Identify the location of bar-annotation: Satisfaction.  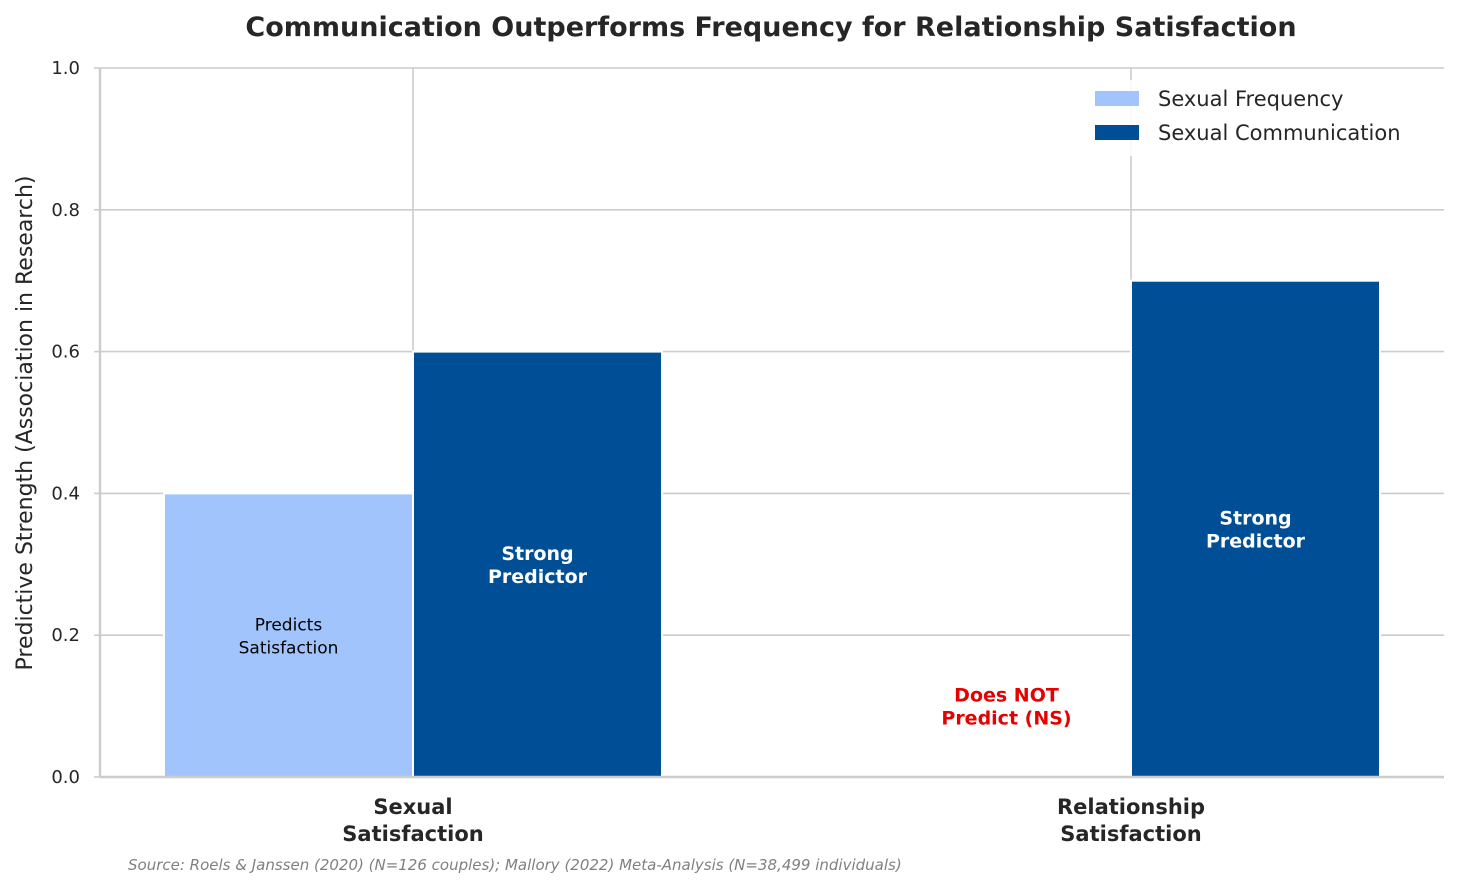
(289, 649).